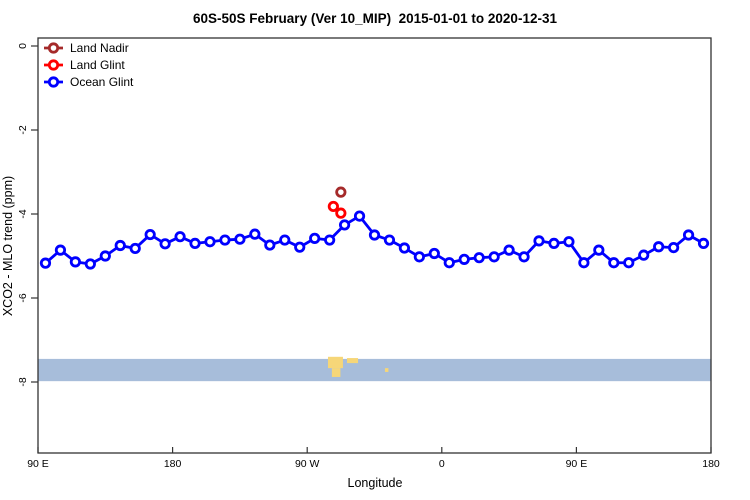 The height and width of the screenshot is (500, 750). What do you see at coordinates (442, 464) in the screenshot?
I see `x-tick-label: 0` at bounding box center [442, 464].